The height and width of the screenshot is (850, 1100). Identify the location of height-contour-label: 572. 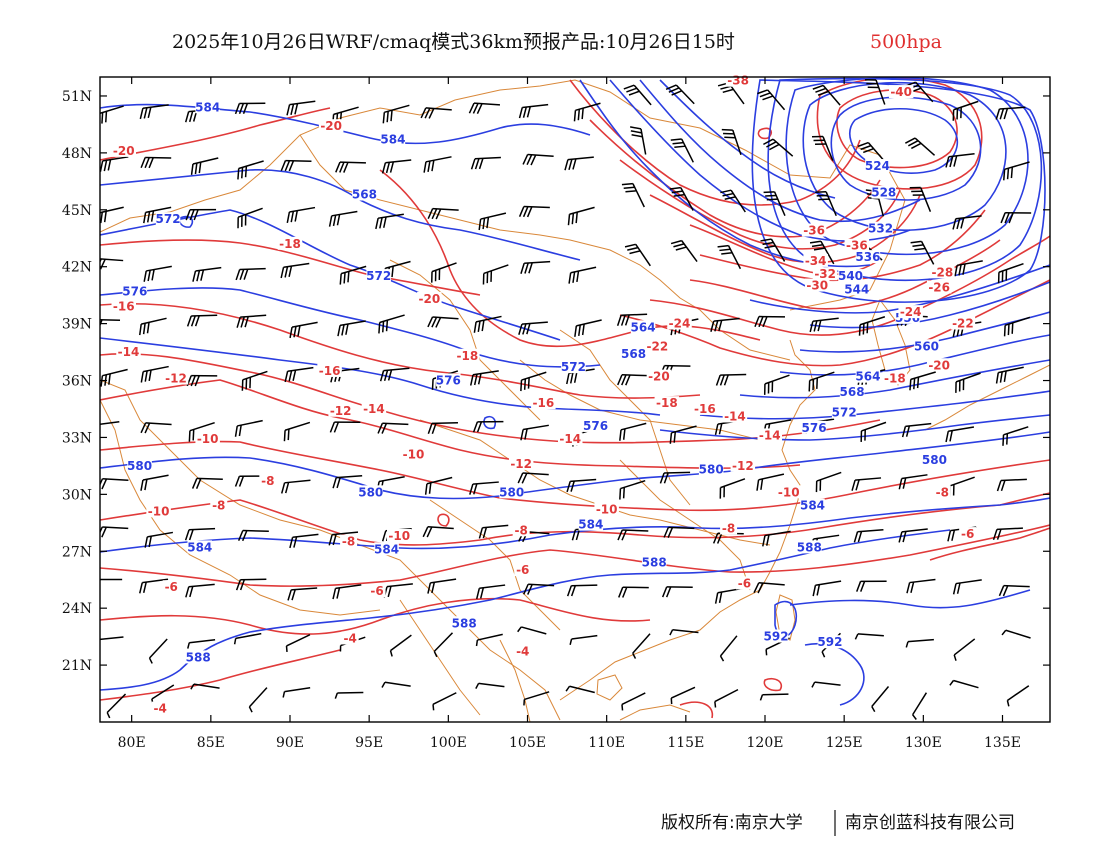
(573, 367).